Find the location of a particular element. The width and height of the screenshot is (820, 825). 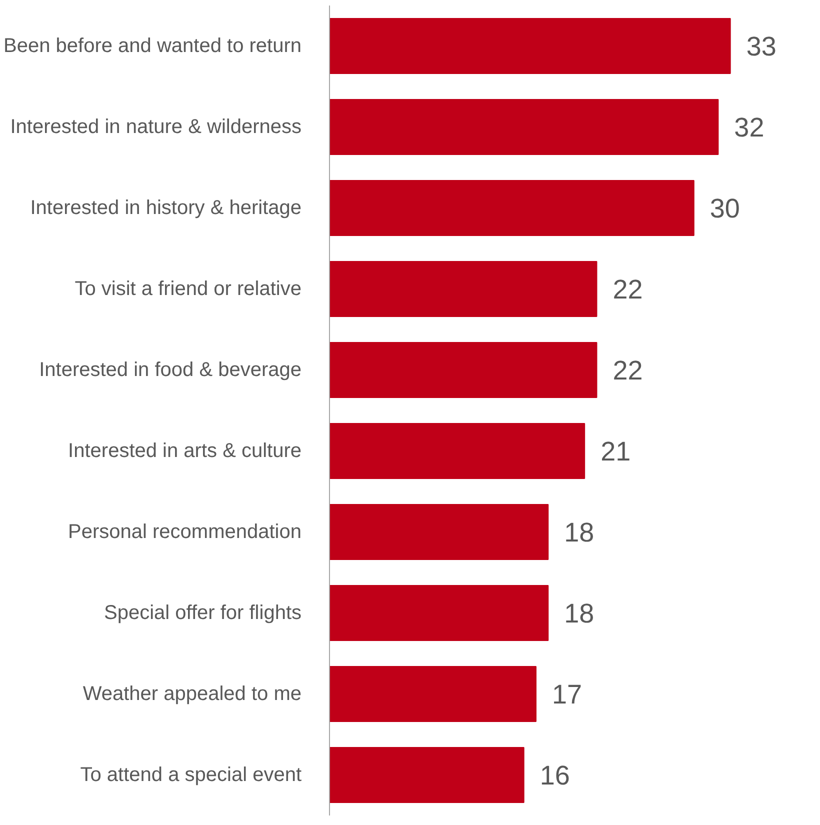

data-label: 16 is located at coordinates (555, 775).